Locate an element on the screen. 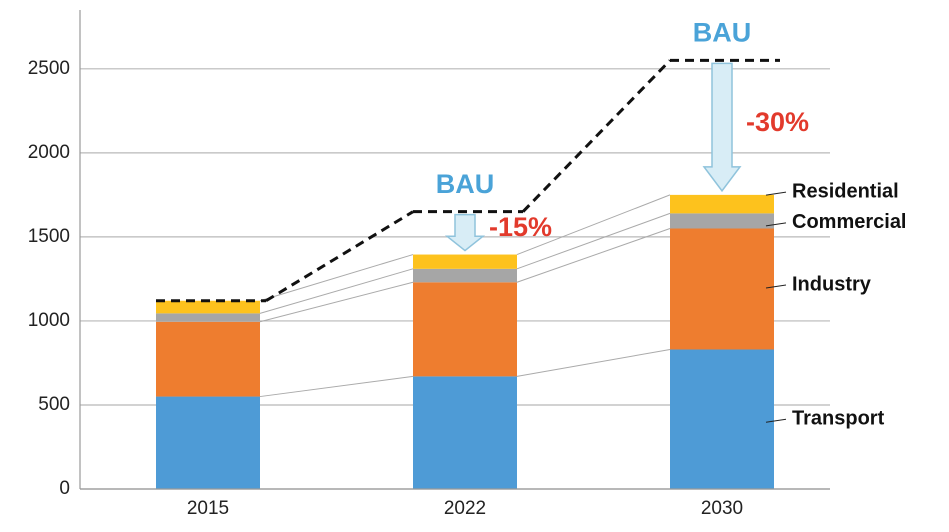 The image size is (949, 532). y-tick-label: 0 is located at coordinates (64, 488).